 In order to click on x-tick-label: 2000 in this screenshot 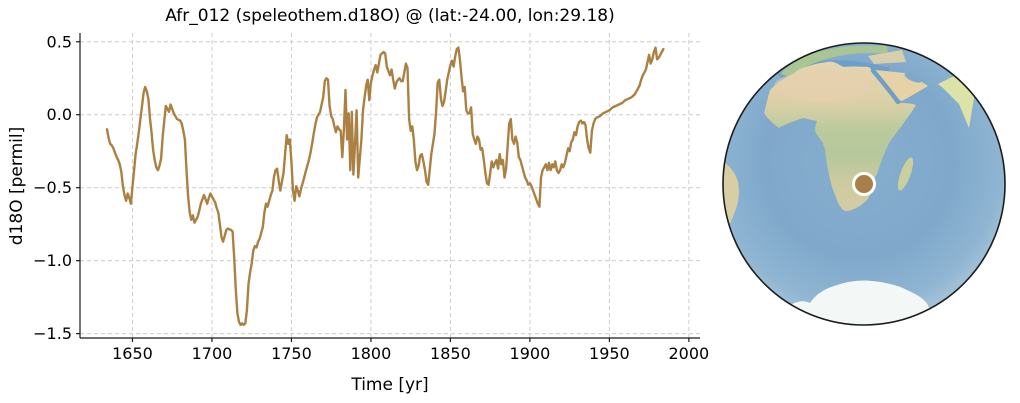, I will do `click(689, 353)`.